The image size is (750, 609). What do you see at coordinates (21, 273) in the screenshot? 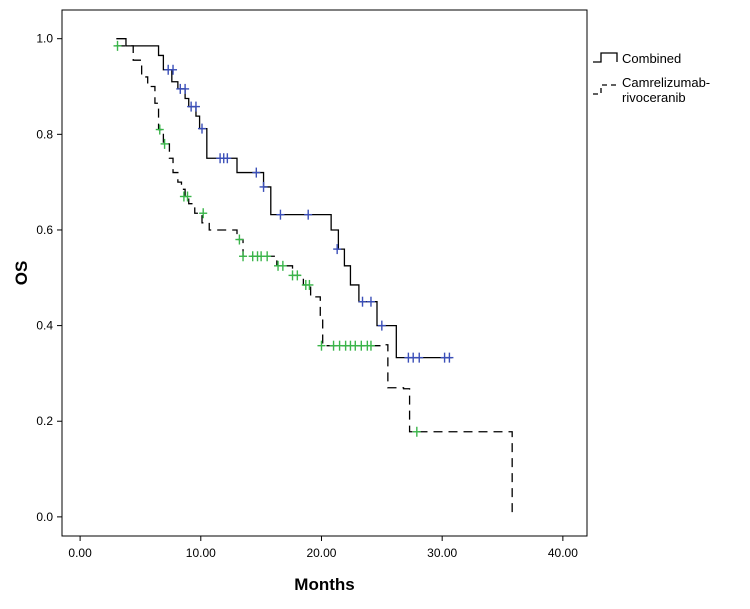
I see `y-axis-title: OS` at bounding box center [21, 273].